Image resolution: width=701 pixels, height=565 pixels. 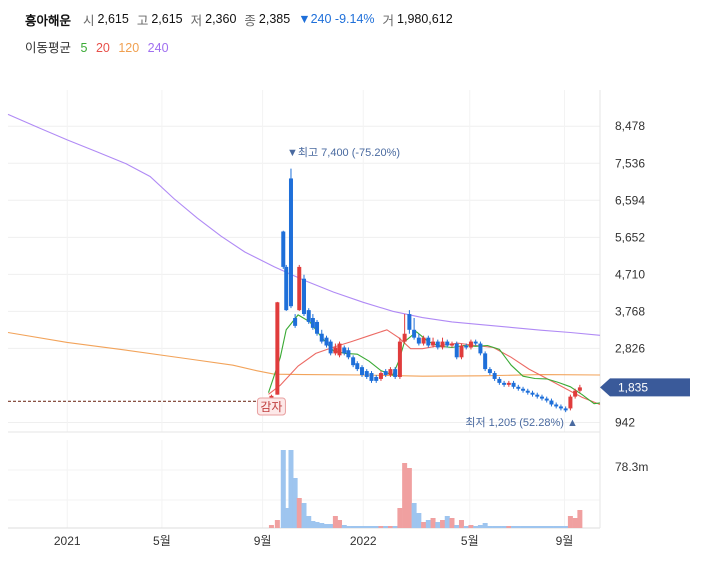 I want to click on ma-legend-label: 이동평균, so click(x=48, y=48).